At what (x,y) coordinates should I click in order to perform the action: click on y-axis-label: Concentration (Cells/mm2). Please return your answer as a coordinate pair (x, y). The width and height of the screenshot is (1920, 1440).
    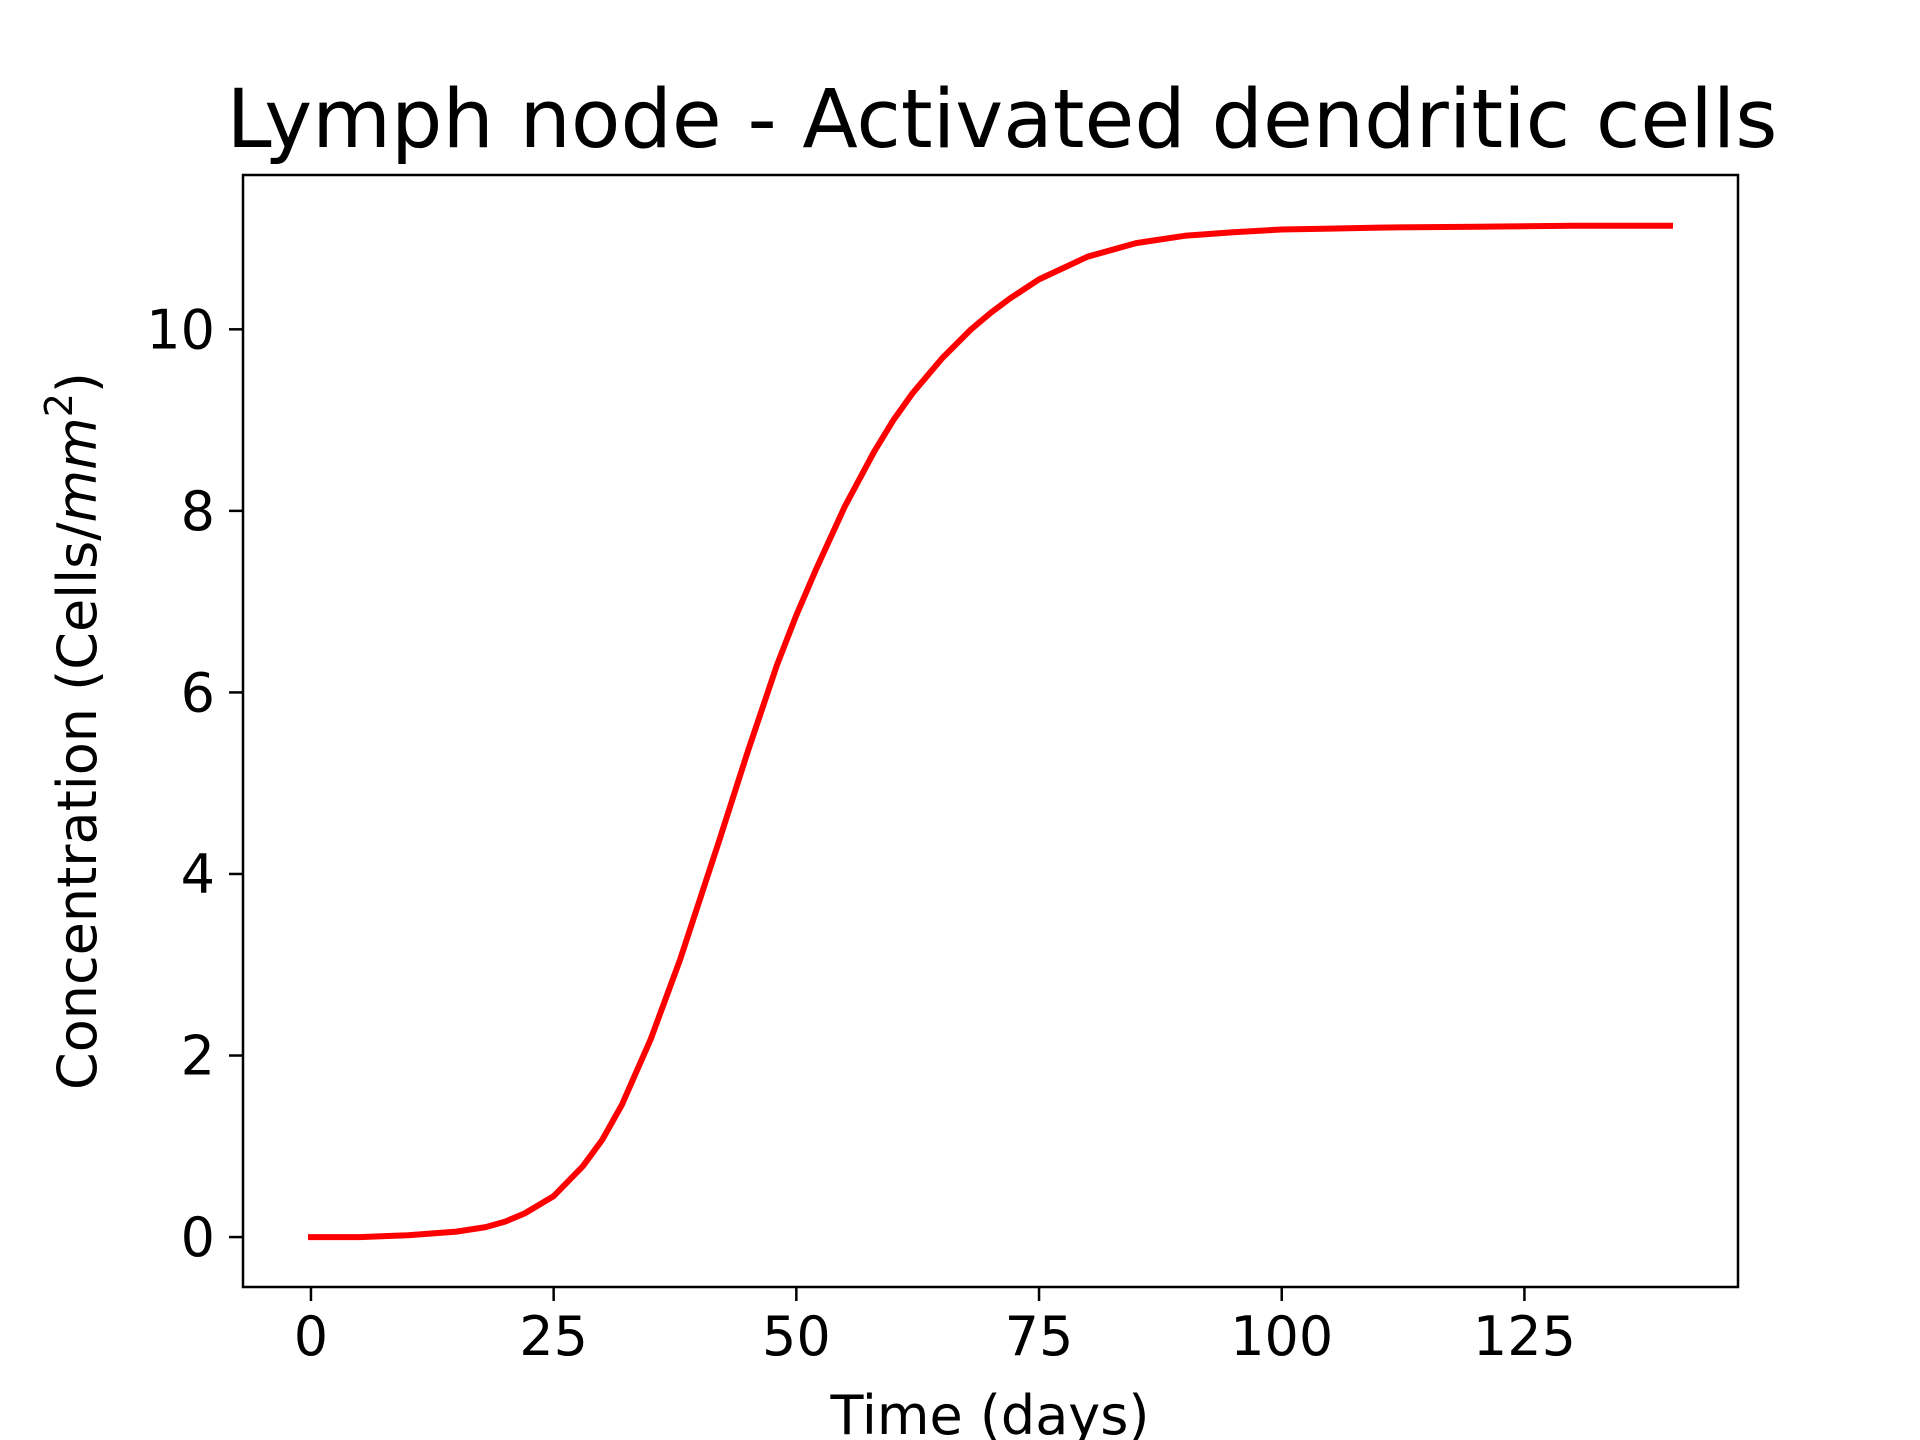
    Looking at the image, I should click on (73, 731).